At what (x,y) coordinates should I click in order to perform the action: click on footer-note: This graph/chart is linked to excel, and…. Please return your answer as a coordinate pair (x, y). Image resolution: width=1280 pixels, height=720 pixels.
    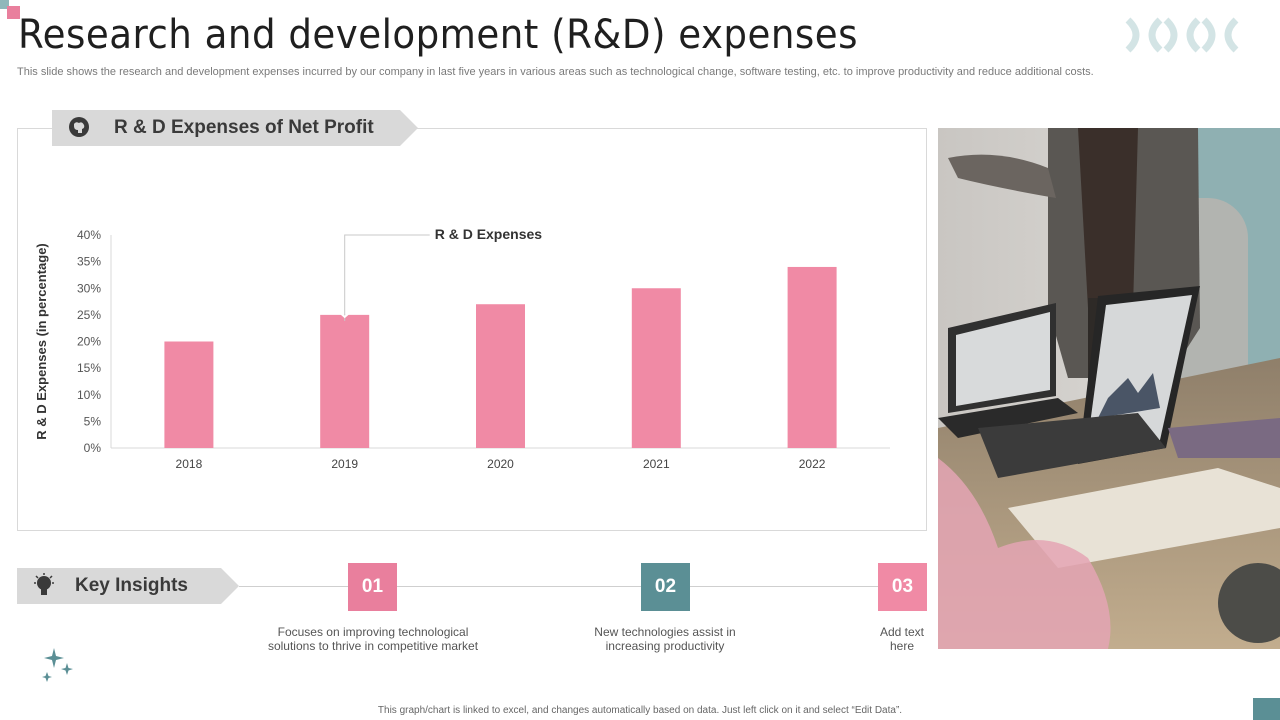
    Looking at the image, I should click on (640, 710).